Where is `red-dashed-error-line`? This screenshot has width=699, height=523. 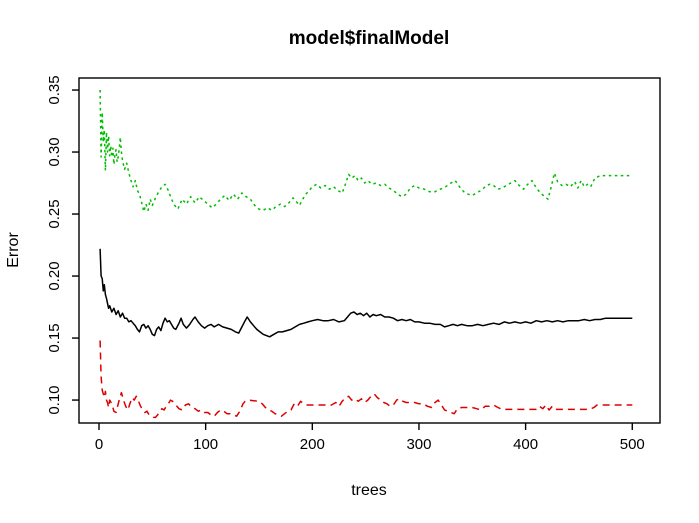
red-dashed-error-line is located at coordinates (366, 379).